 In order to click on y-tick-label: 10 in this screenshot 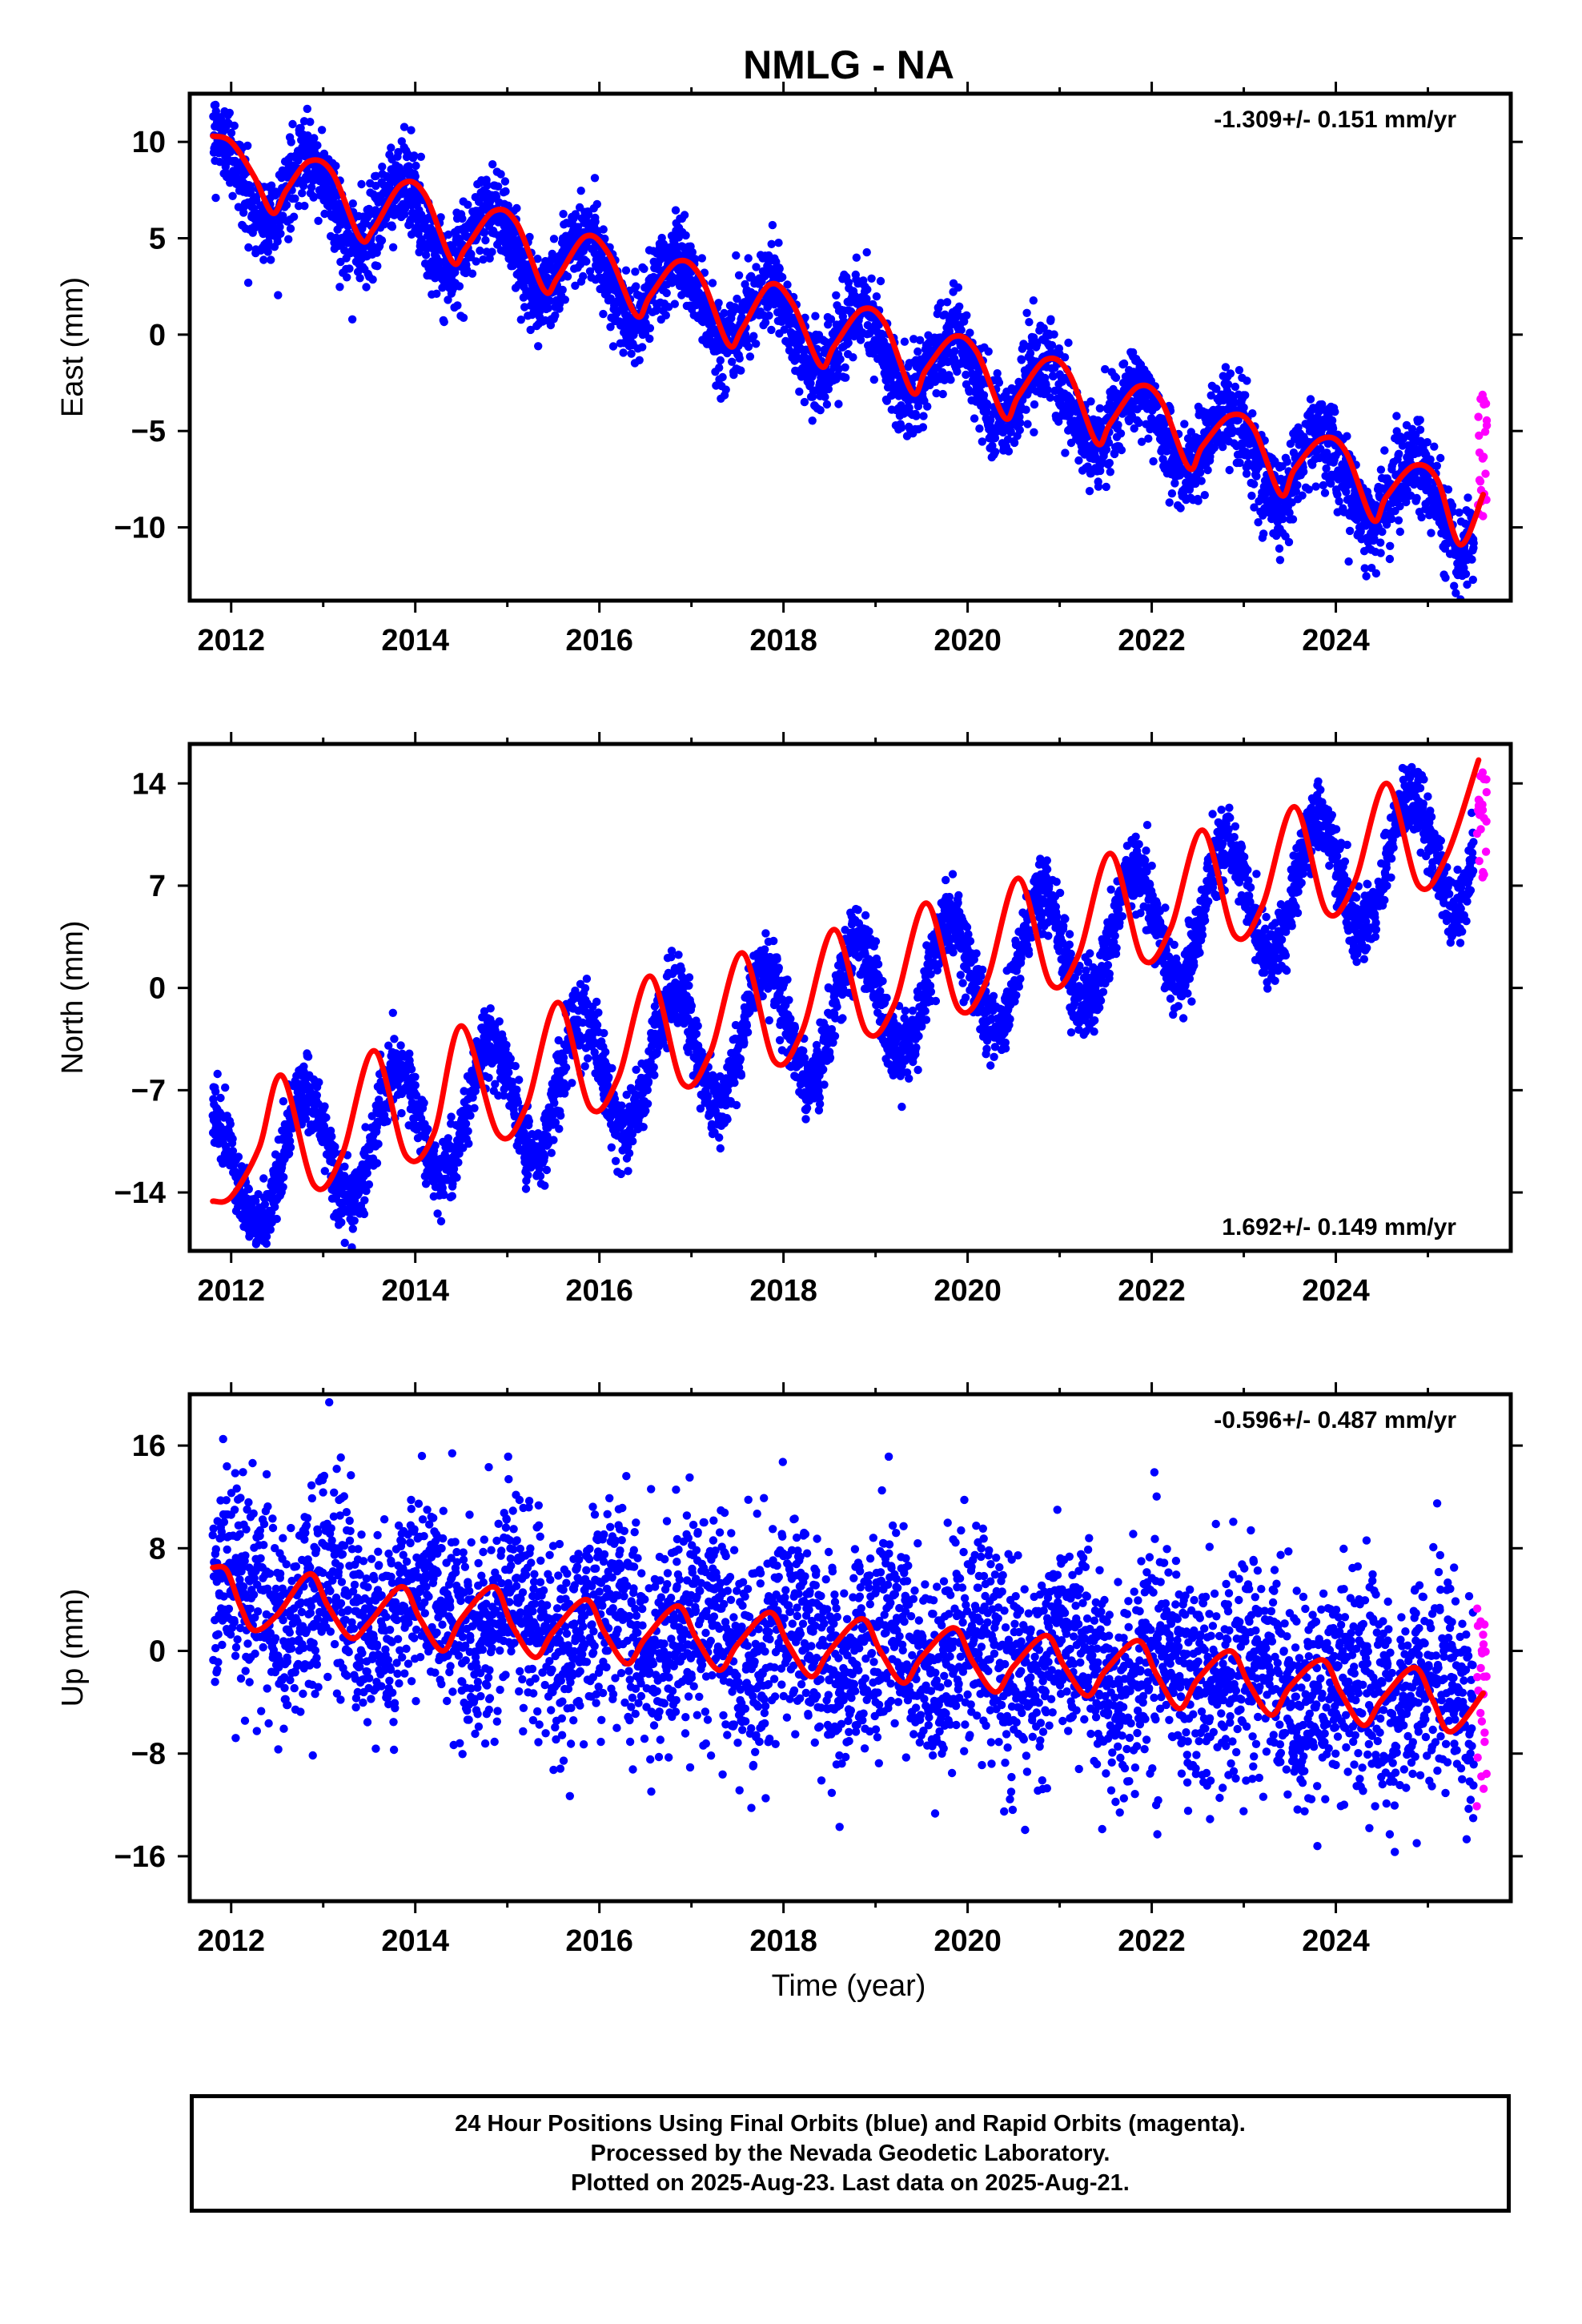, I will do `click(149, 142)`.